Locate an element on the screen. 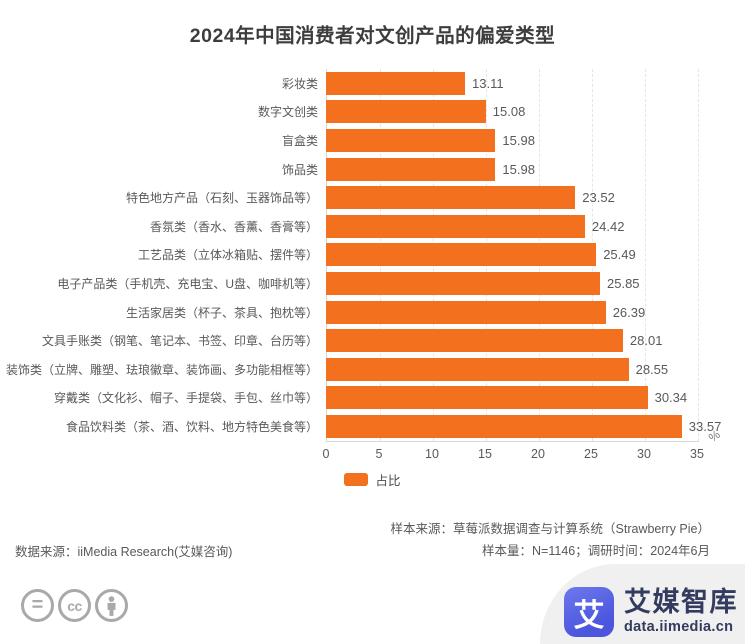  bar-row: 盲盒类 15.98 is located at coordinates (372, 140).